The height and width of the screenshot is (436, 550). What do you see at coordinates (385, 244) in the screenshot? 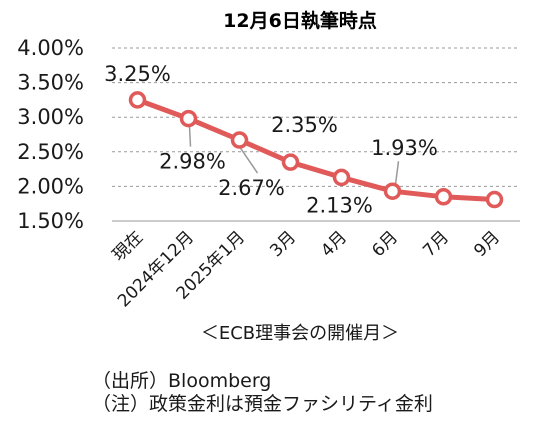
I see `x-tick-label: 6月` at bounding box center [385, 244].